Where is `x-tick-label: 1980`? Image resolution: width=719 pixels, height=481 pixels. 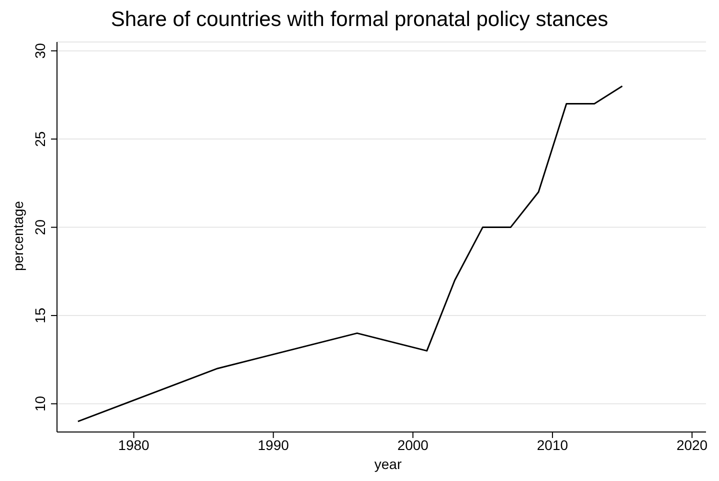 x-tick-label: 1980 is located at coordinates (134, 444).